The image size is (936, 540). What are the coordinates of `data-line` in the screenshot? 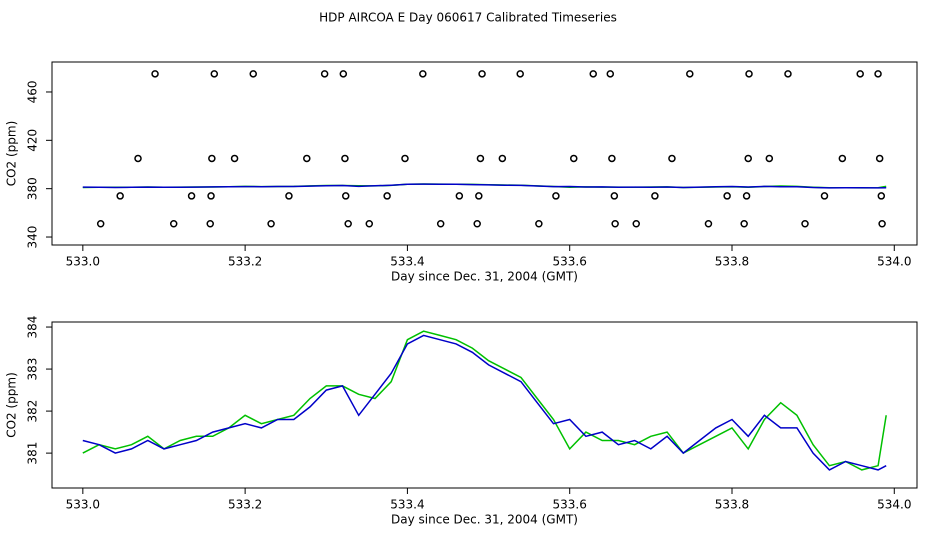 It's located at (484, 186).